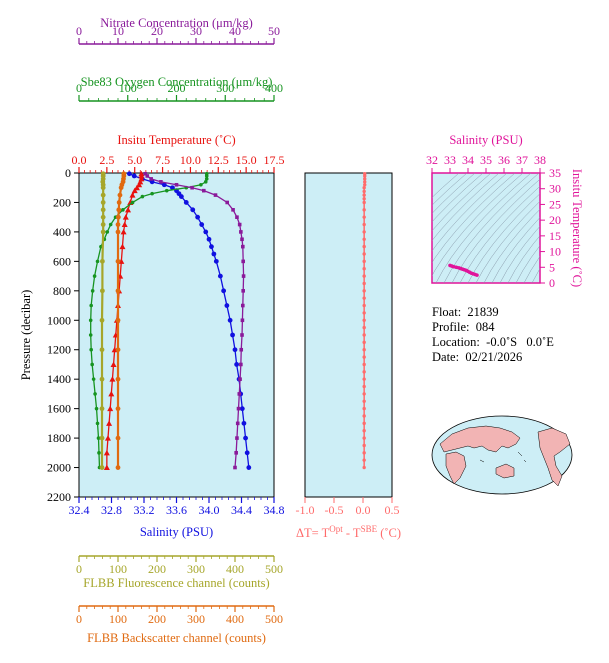 The image size is (609, 663). I want to click on temperature-tick-label: 15.0, so click(246, 160).